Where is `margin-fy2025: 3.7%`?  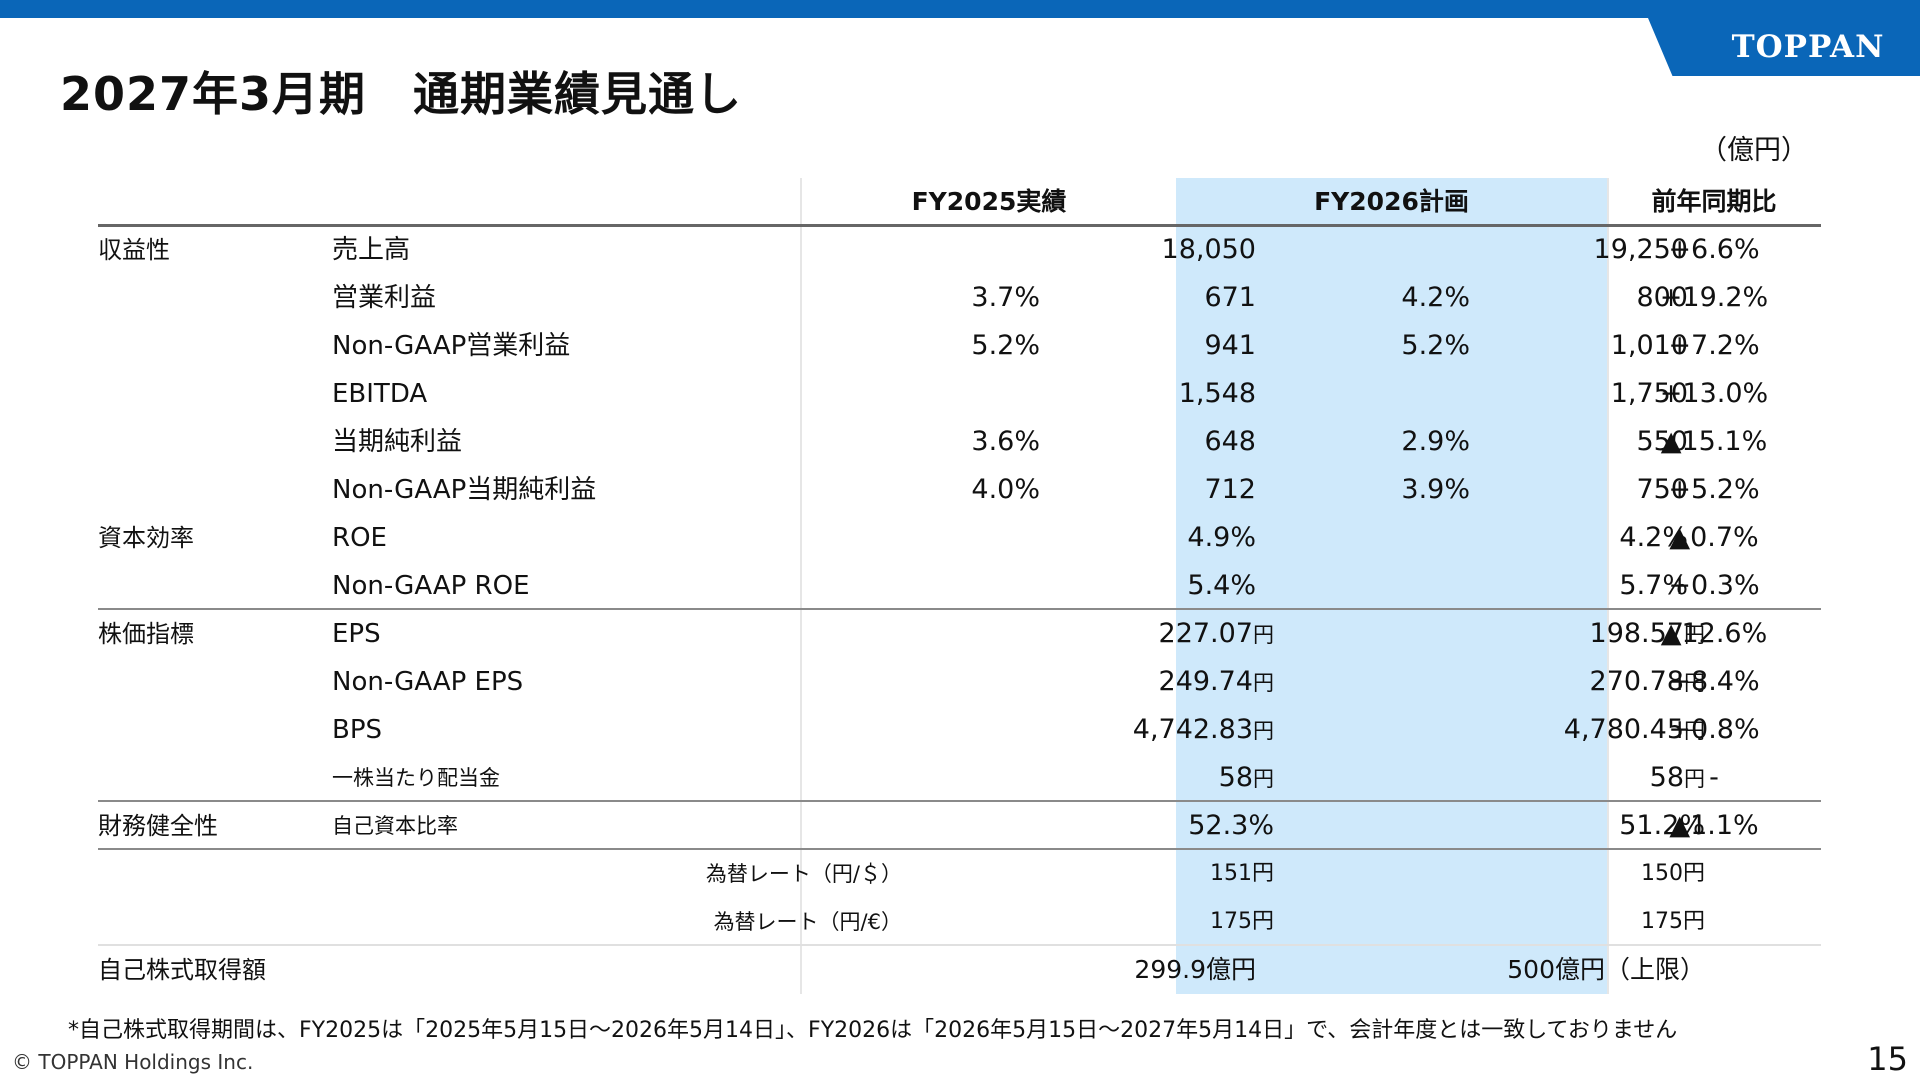 margin-fy2025: 3.7% is located at coordinates (1005, 297).